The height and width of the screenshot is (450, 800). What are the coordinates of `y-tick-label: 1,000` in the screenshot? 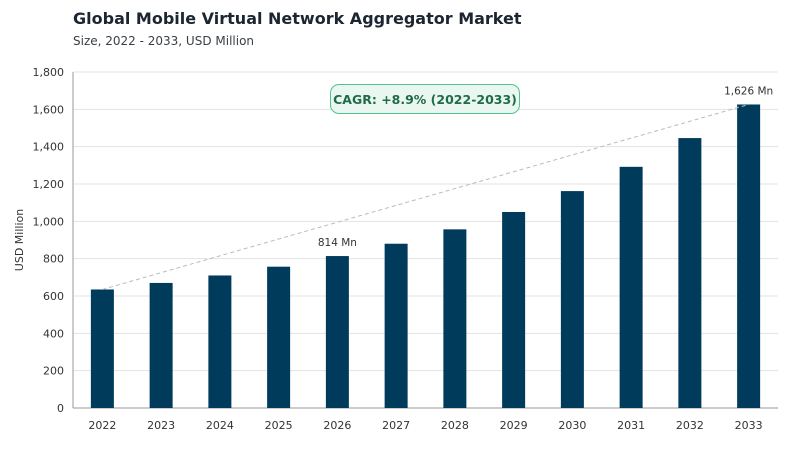 It's located at (49, 221).